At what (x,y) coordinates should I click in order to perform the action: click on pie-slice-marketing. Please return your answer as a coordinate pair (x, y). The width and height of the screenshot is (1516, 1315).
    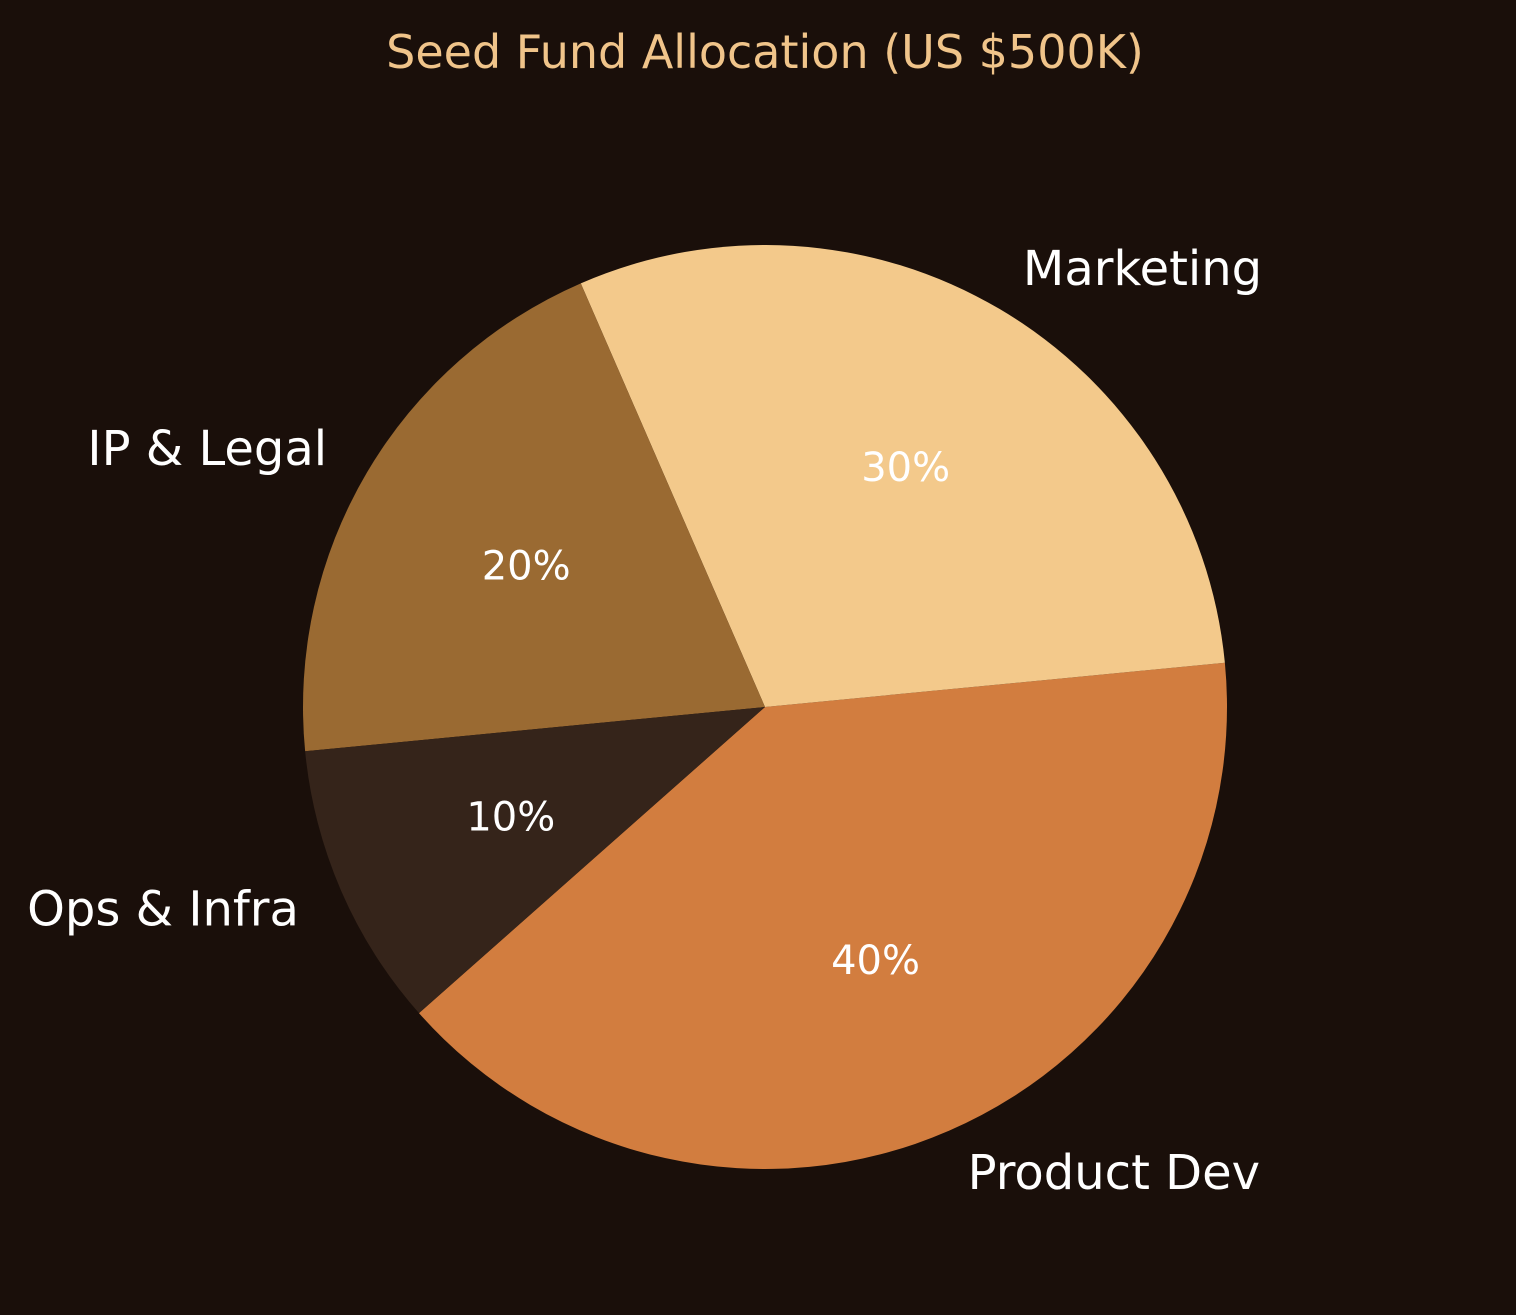
    Looking at the image, I should click on (902, 475).